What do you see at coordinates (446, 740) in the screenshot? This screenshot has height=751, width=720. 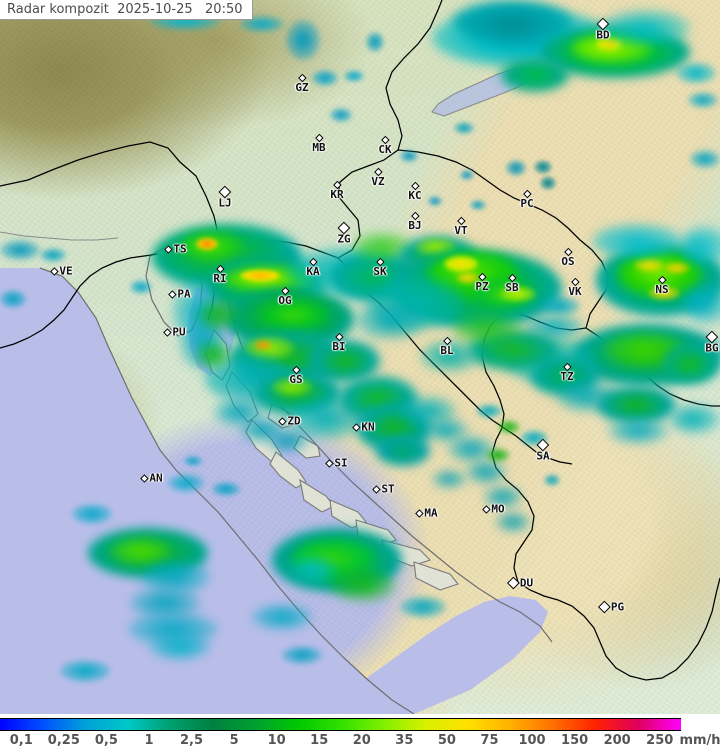 I see `legend-tick-10: 50` at bounding box center [446, 740].